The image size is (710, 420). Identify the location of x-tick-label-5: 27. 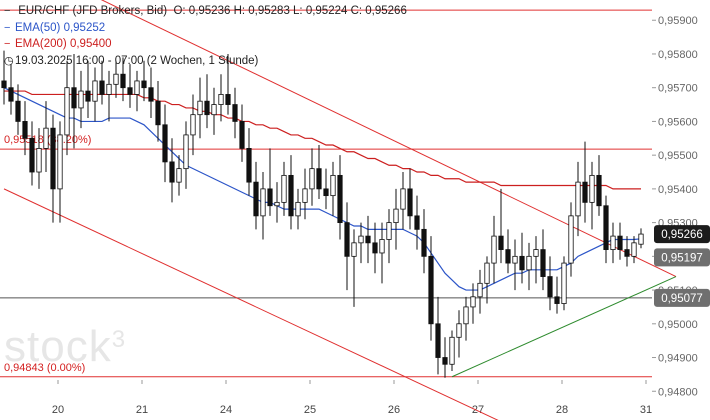
(478, 410).